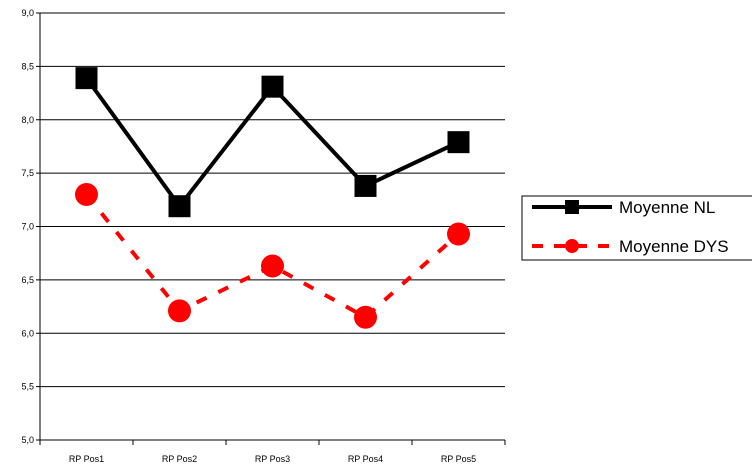 The image size is (752, 466). I want to click on y-tick-label: 8,5, so click(27, 66).